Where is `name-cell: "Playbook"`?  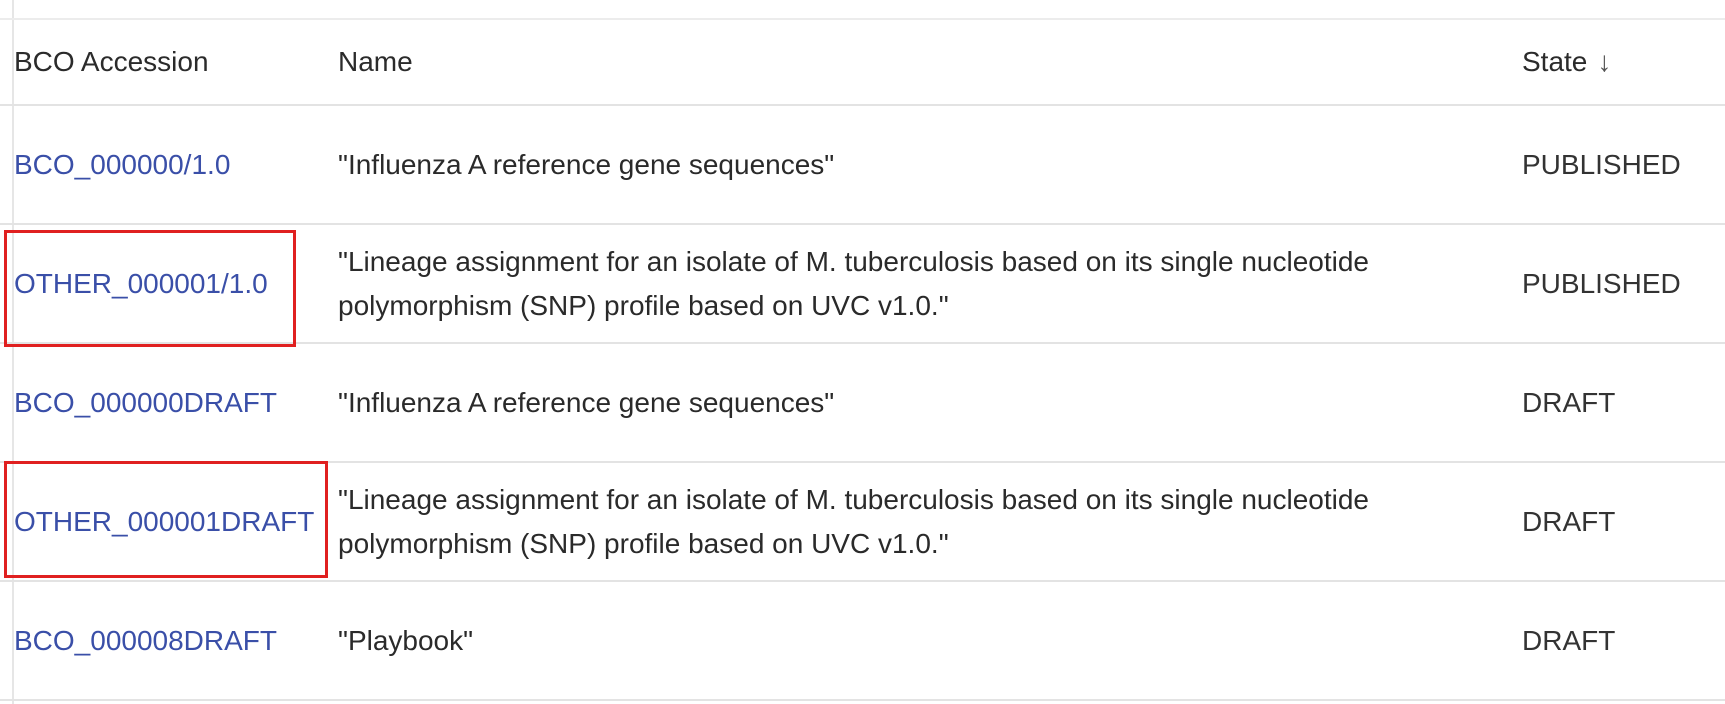
name-cell: "Playbook" is located at coordinates (928, 641).